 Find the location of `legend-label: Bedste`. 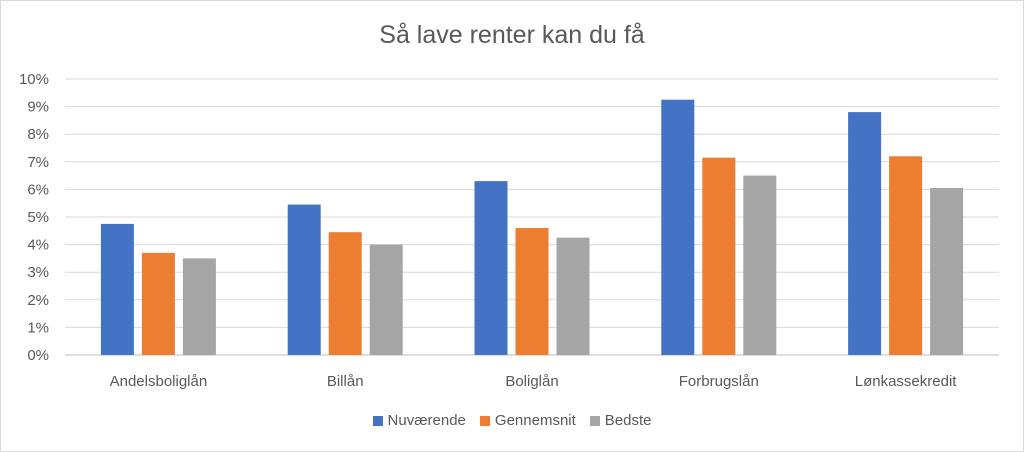

legend-label: Bedste is located at coordinates (628, 420).